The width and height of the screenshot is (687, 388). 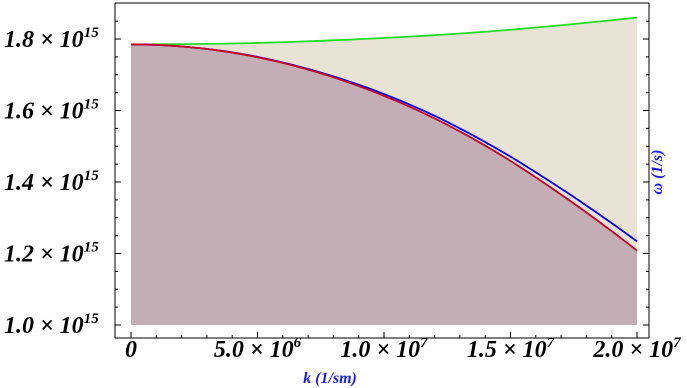 I want to click on y-tick-label: 1.8 × 10¹⁵, so click(x=51, y=39).